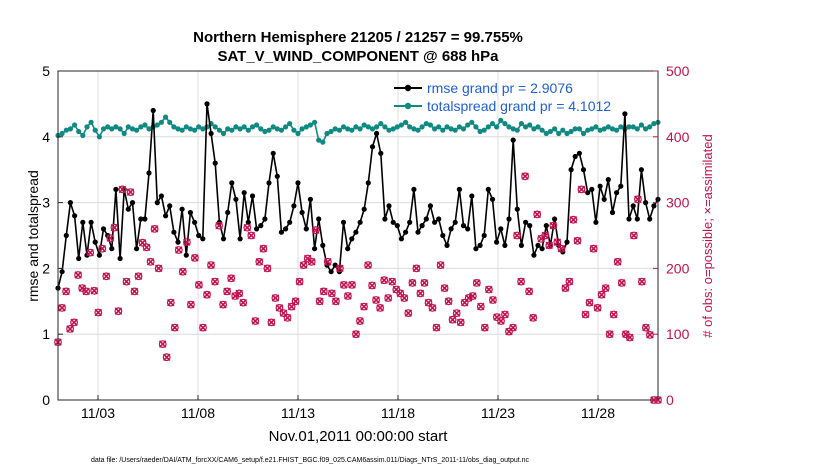  Describe the element at coordinates (398, 413) in the screenshot. I see `x-tick-label: 11/18` at that location.